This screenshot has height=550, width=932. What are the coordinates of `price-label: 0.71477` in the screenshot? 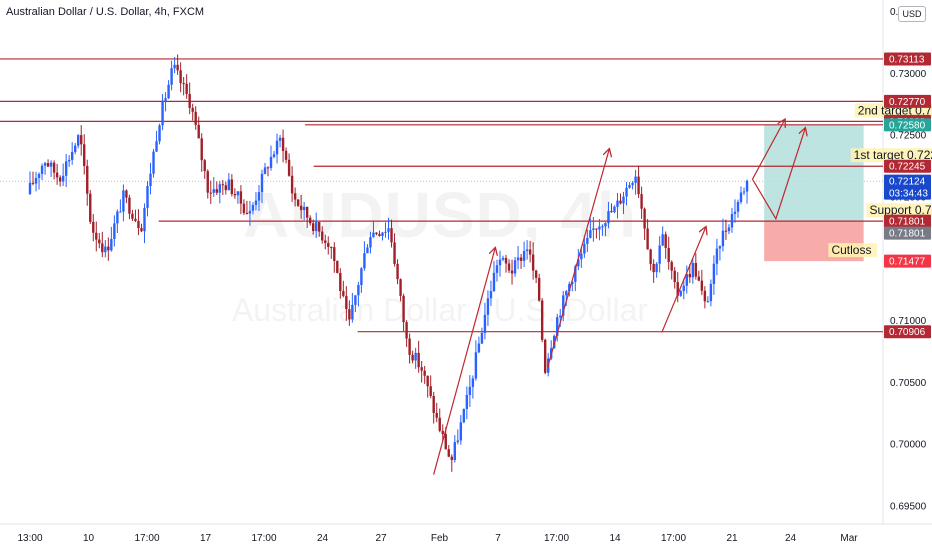 It's located at (907, 262).